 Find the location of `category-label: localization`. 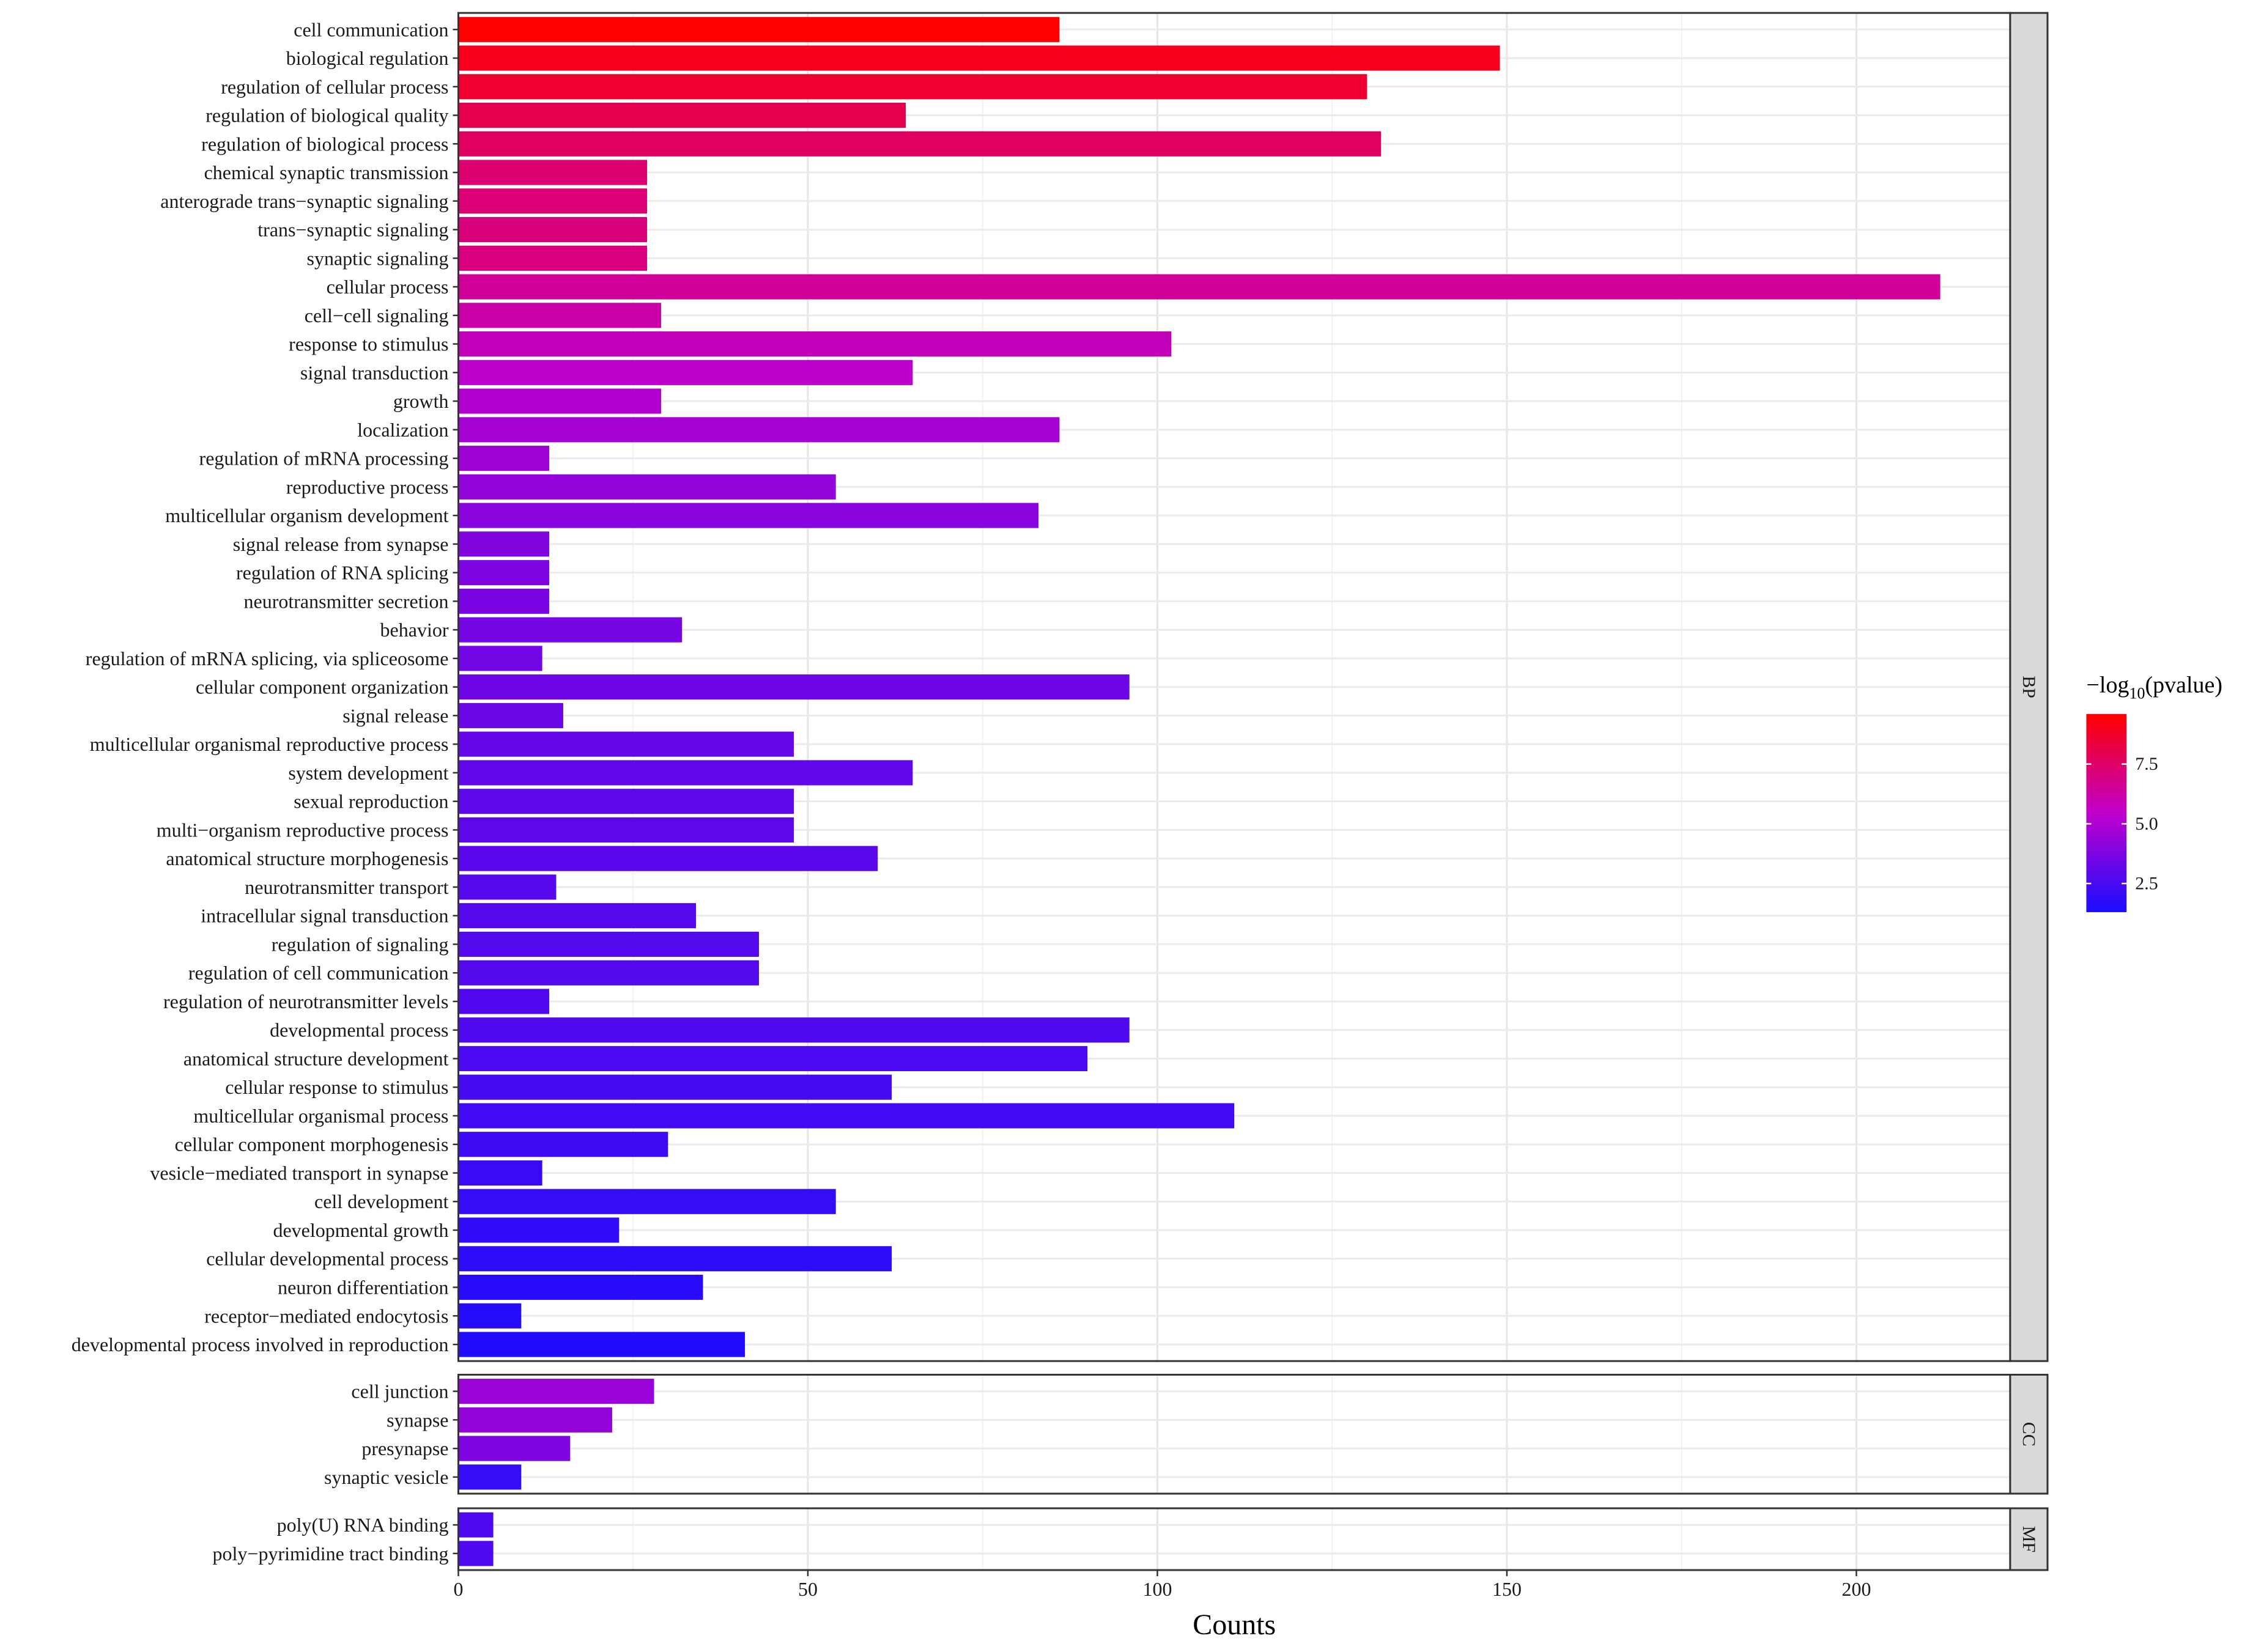

category-label: localization is located at coordinates (403, 430).